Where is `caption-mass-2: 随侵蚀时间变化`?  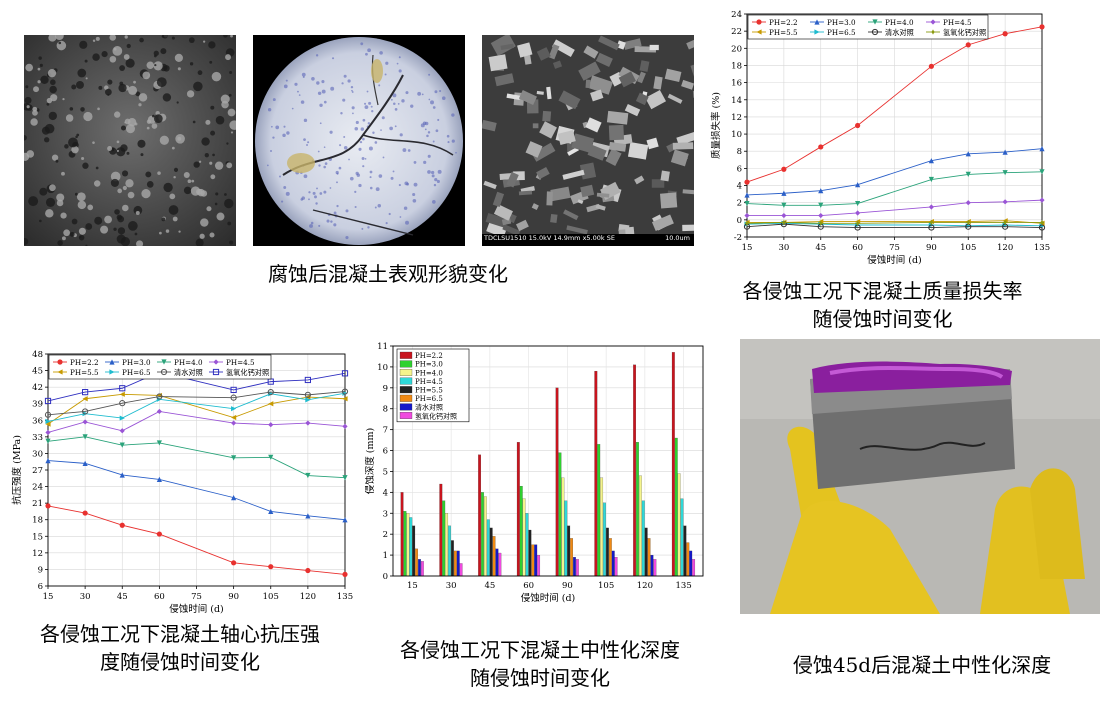
caption-mass-2: 随侵蚀时间变化 is located at coordinates (882, 319).